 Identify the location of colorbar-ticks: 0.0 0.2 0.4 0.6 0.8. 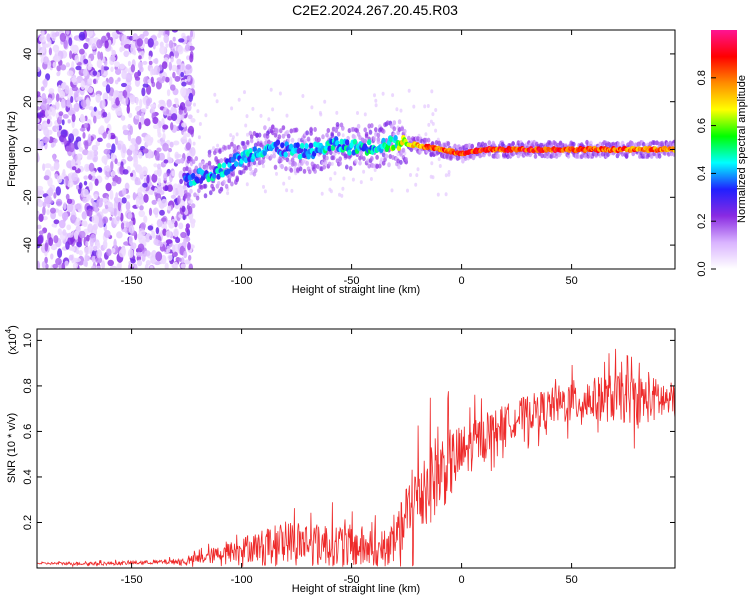
(706, 173).